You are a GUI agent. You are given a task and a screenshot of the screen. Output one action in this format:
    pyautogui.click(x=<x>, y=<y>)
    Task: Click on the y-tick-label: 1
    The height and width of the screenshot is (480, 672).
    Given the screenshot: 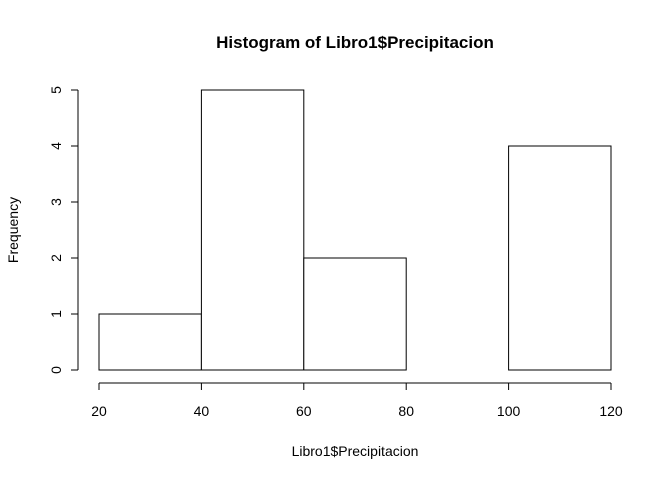 What is the action you would take?
    pyautogui.click(x=56, y=314)
    